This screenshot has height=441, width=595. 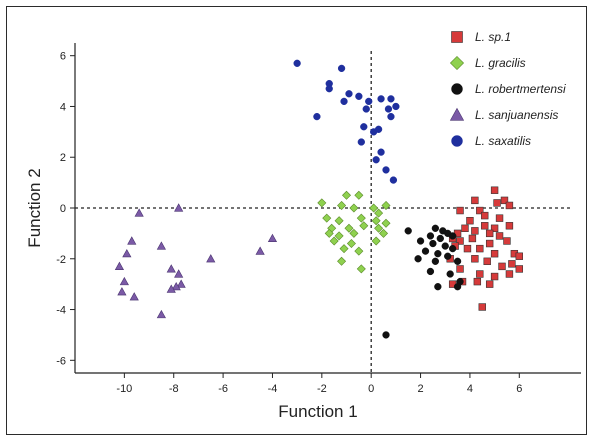 I want to click on legend-item: L. gracilis, so click(x=487, y=63).